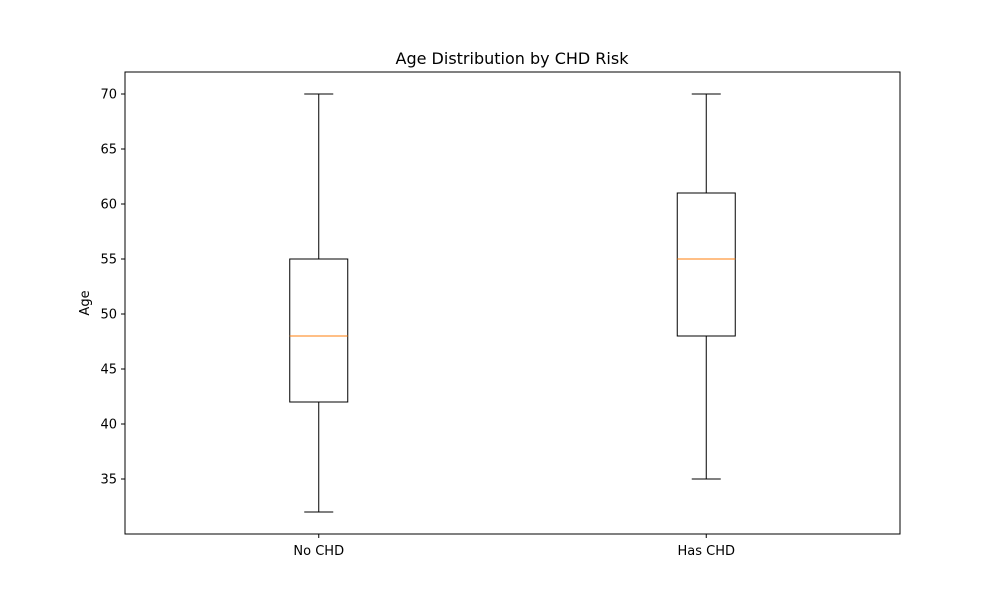  What do you see at coordinates (85, 302) in the screenshot?
I see `y-axis-label: Age` at bounding box center [85, 302].